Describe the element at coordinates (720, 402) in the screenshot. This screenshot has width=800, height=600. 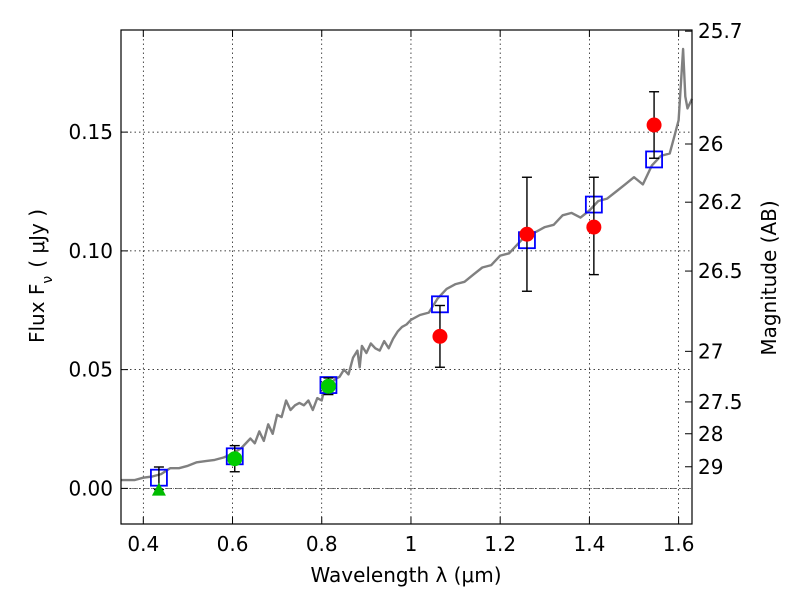
I see `y2-tick-label: 27.5` at that location.